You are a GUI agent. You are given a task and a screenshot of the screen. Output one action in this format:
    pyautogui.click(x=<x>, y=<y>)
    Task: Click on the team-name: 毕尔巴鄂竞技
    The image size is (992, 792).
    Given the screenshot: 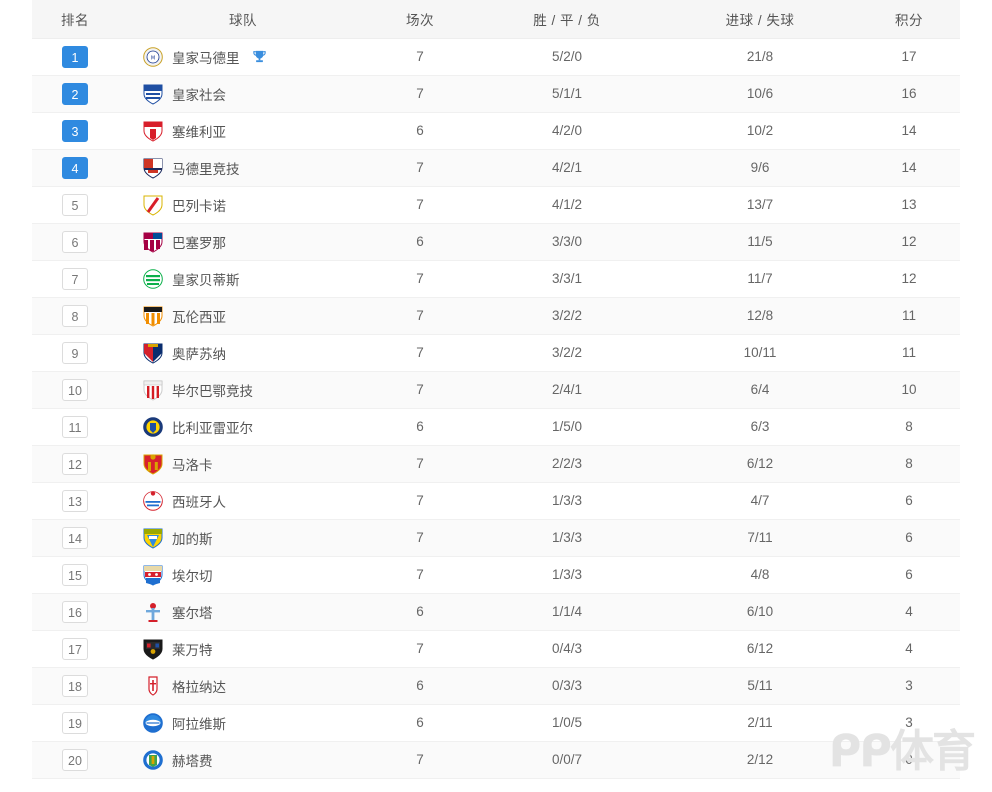 What is the action you would take?
    pyautogui.click(x=212, y=391)
    